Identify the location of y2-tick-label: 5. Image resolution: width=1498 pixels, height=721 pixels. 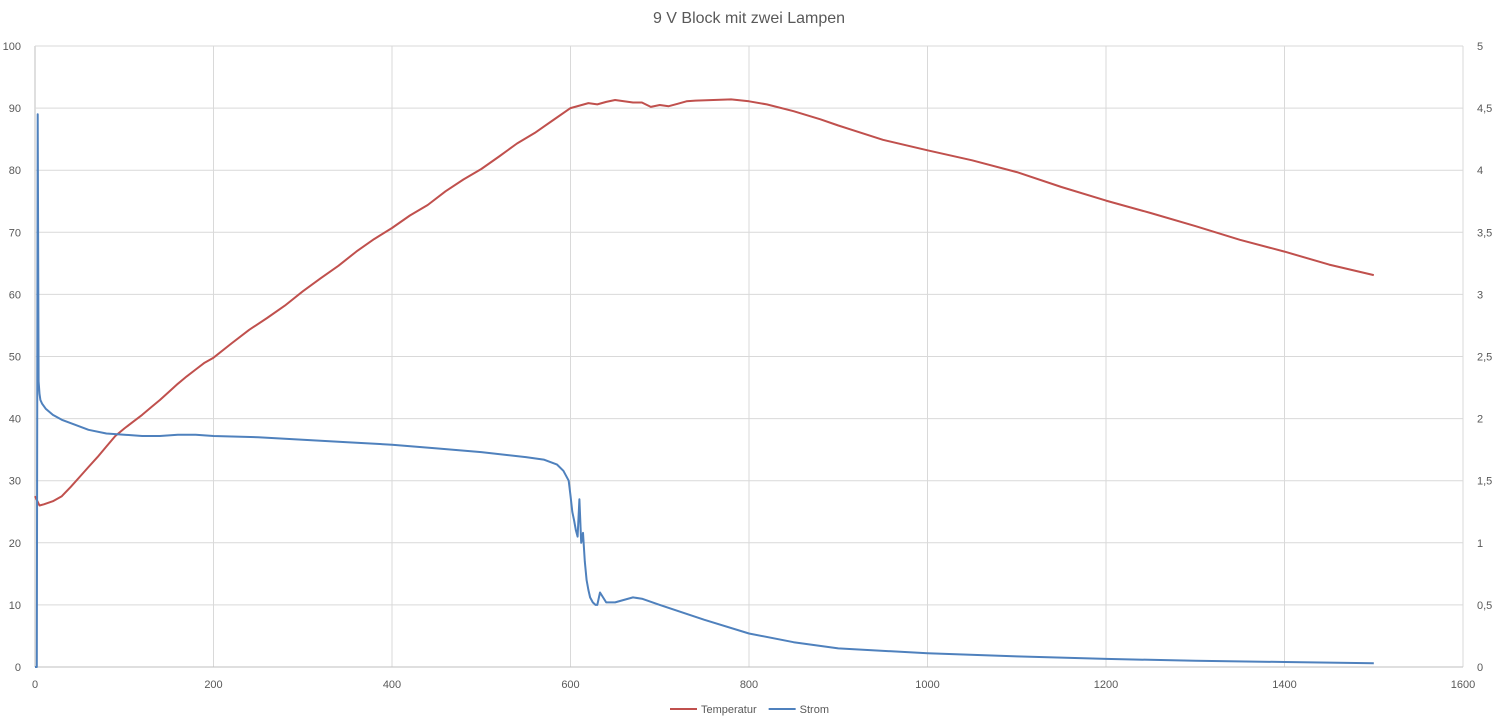
(1480, 47).